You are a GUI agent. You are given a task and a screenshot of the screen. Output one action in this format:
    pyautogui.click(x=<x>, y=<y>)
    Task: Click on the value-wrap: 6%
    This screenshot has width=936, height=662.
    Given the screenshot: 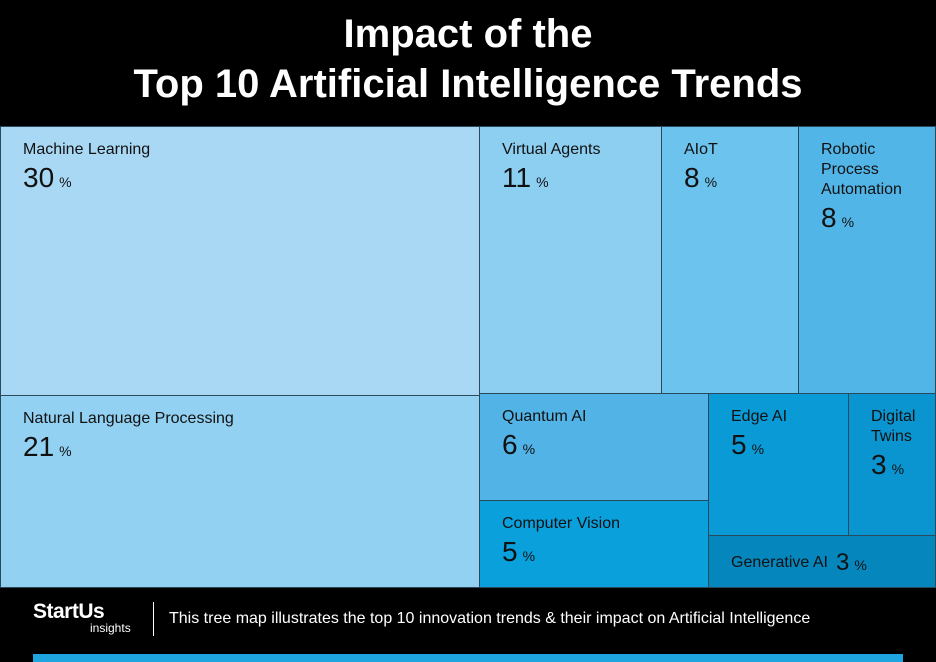 What is the action you would take?
    pyautogui.click(x=605, y=445)
    